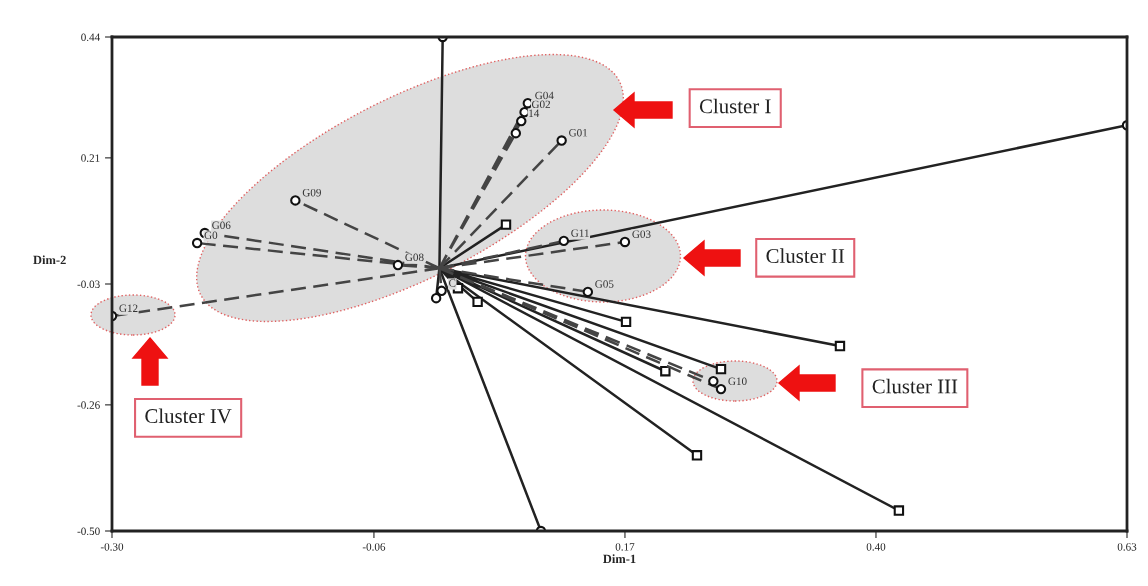  What do you see at coordinates (88, 405) in the screenshot?
I see `y-tick-label: -0.26` at bounding box center [88, 405].